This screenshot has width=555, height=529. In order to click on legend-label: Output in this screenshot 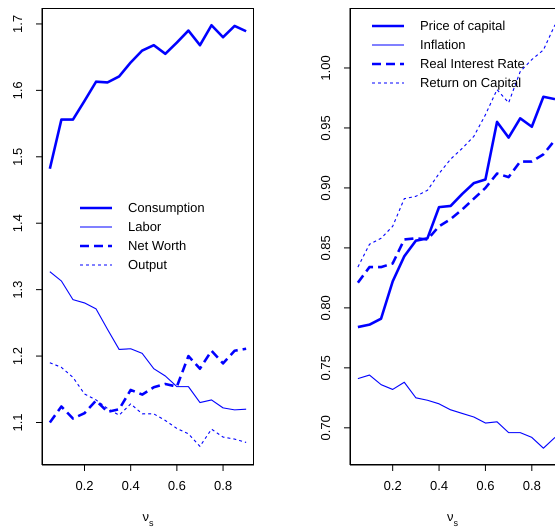, I will do `click(148, 264)`.